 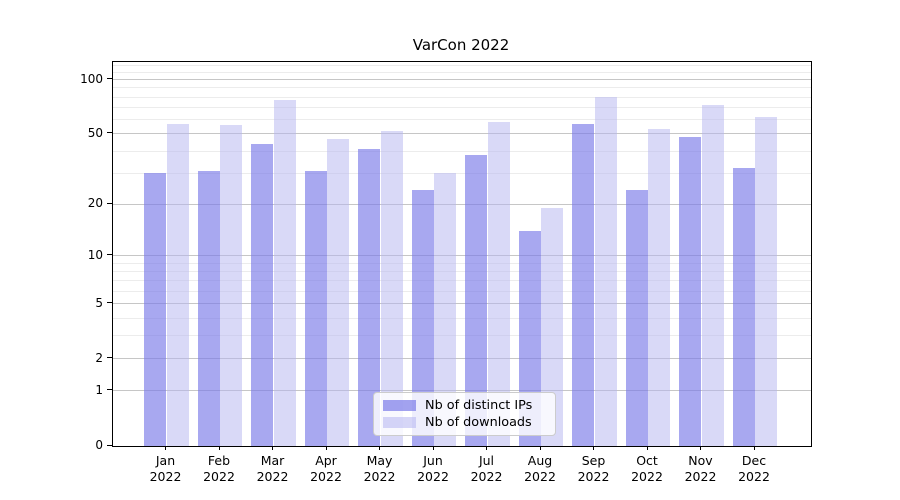 What do you see at coordinates (647, 468) in the screenshot?
I see `x-tick-label: Oct 2022` at bounding box center [647, 468].